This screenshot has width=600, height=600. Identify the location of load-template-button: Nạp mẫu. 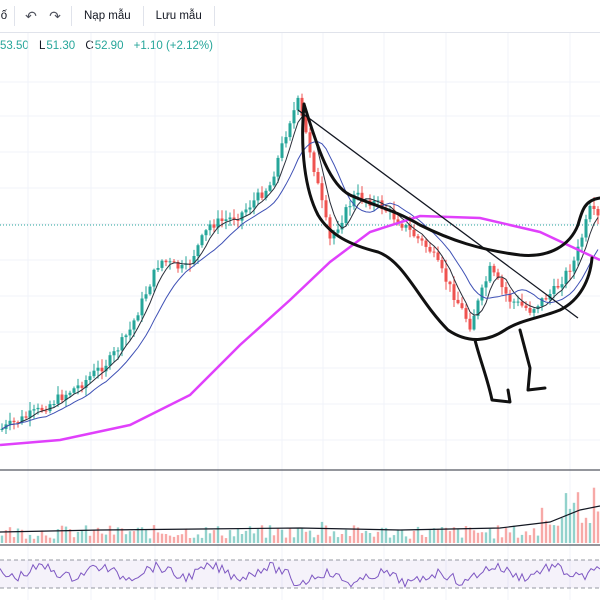
(107, 16).